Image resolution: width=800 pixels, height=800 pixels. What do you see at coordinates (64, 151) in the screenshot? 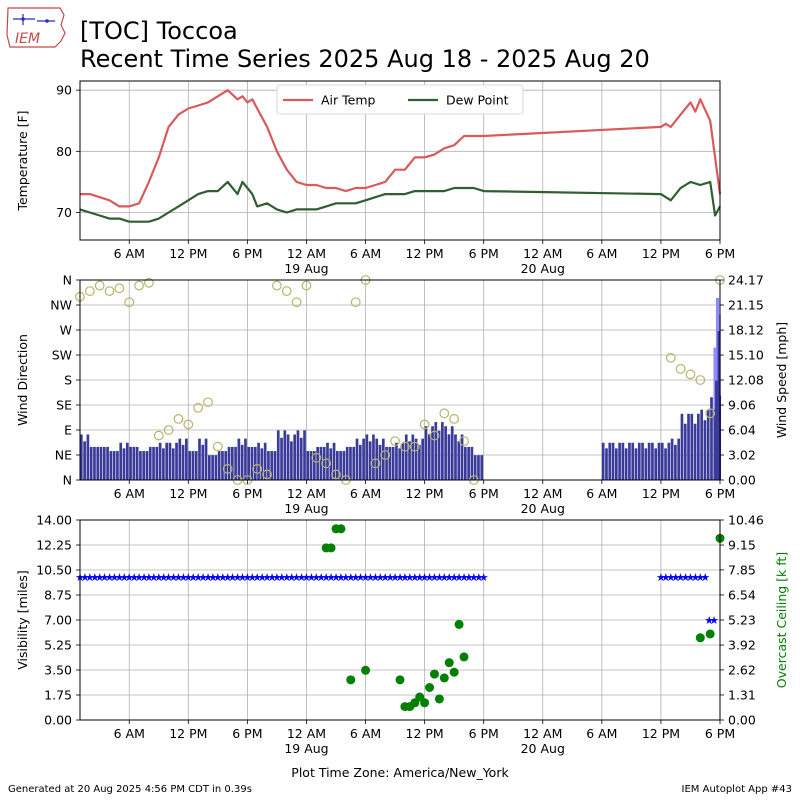
I see `y-tick-label: 80` at bounding box center [64, 151].